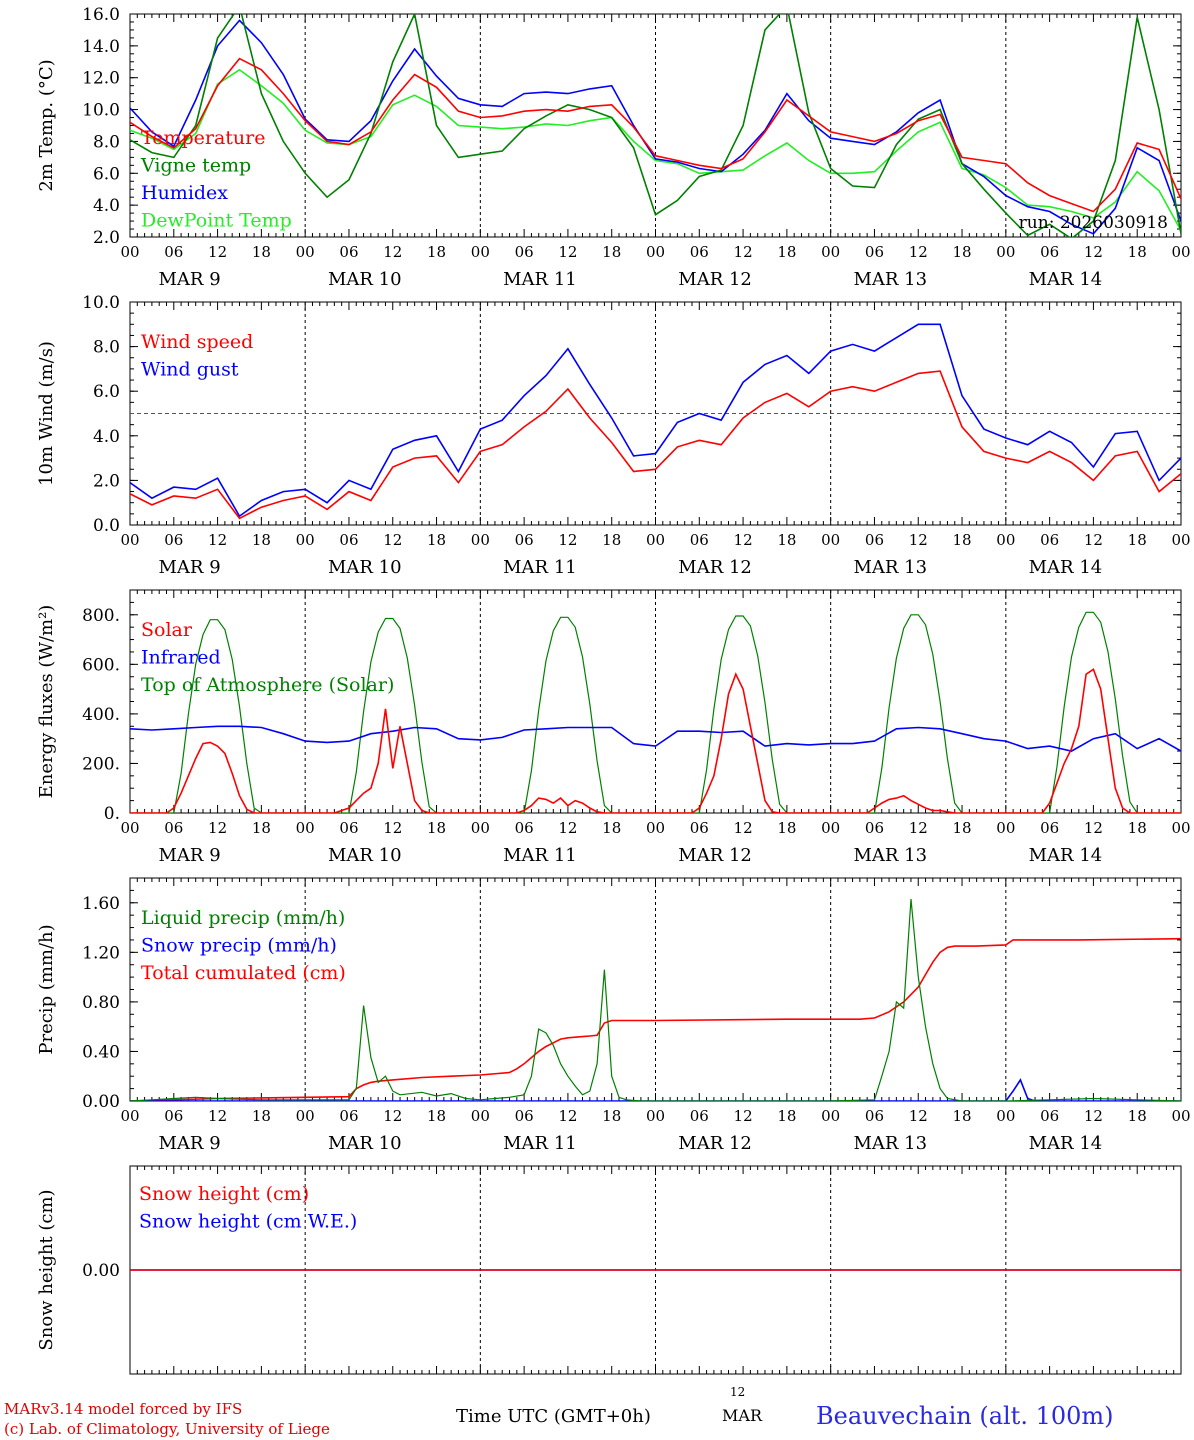 The width and height of the screenshot is (1194, 1440). I want to click on credit-line-1: MARv3.14 model forced by IFS, so click(123, 1409).